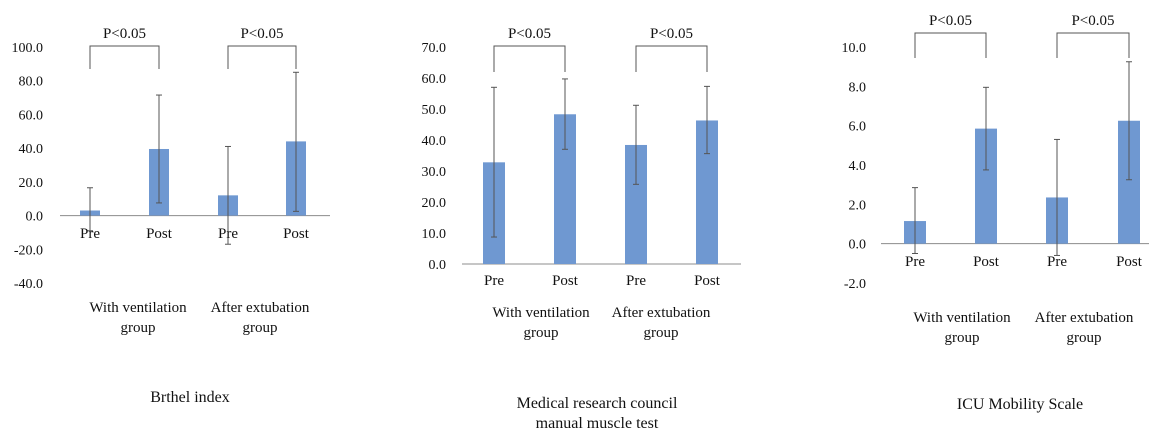  What do you see at coordinates (858, 127) in the screenshot?
I see `y-tick-label: 6.0` at bounding box center [858, 127].